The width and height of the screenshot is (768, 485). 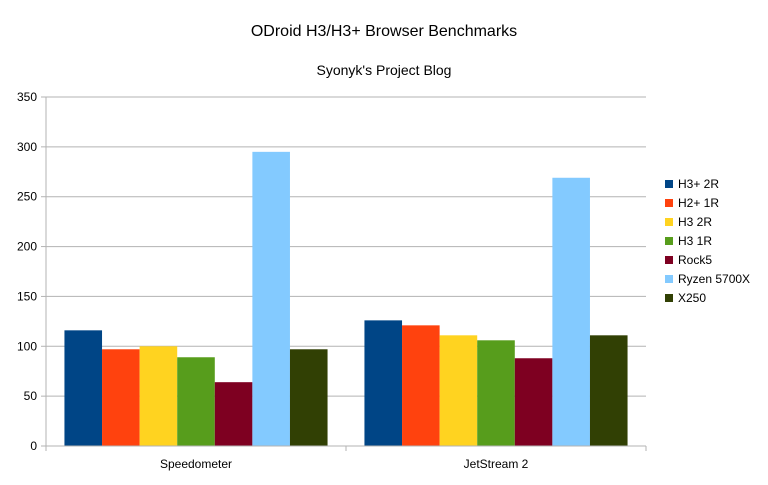 I want to click on y-tick-label: 150, so click(x=27, y=296).